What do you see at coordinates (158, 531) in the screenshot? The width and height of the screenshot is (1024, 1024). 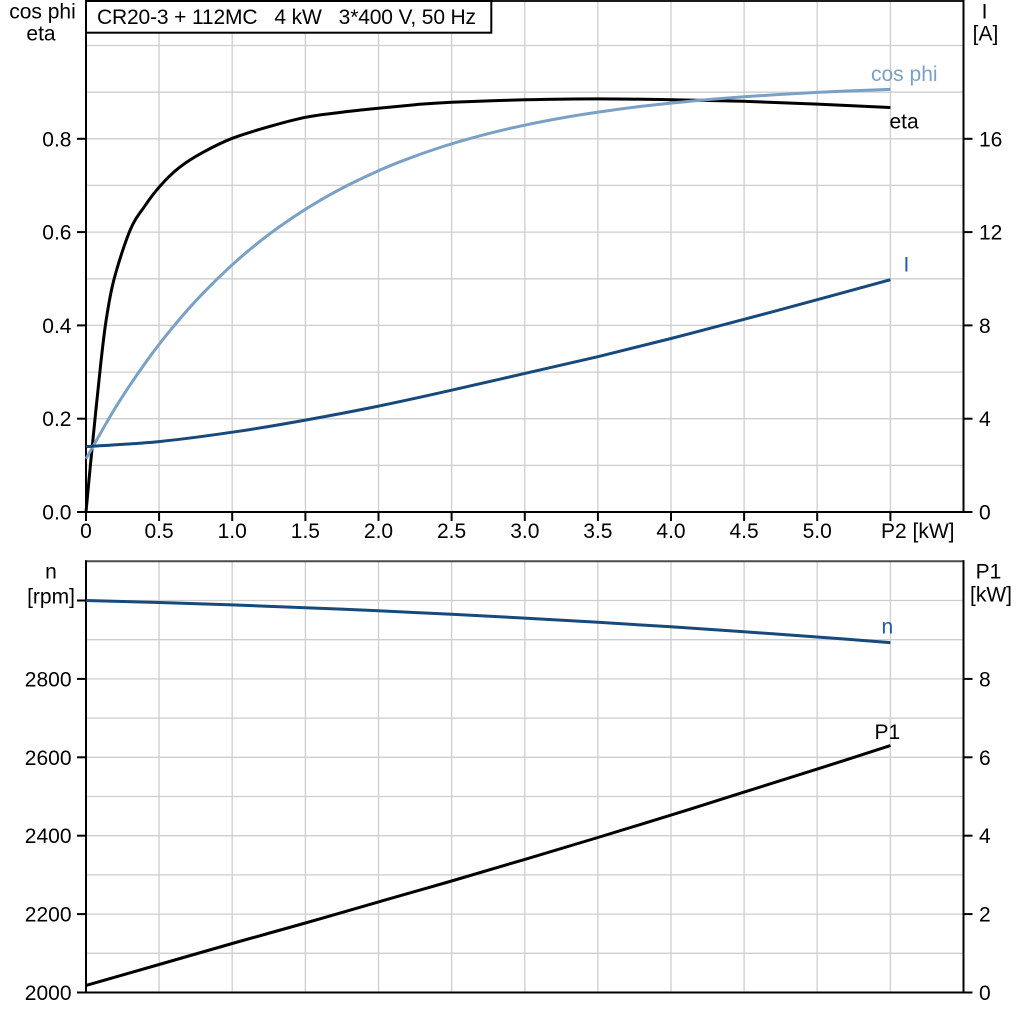 I see `svg-text: 0.5` at bounding box center [158, 531].